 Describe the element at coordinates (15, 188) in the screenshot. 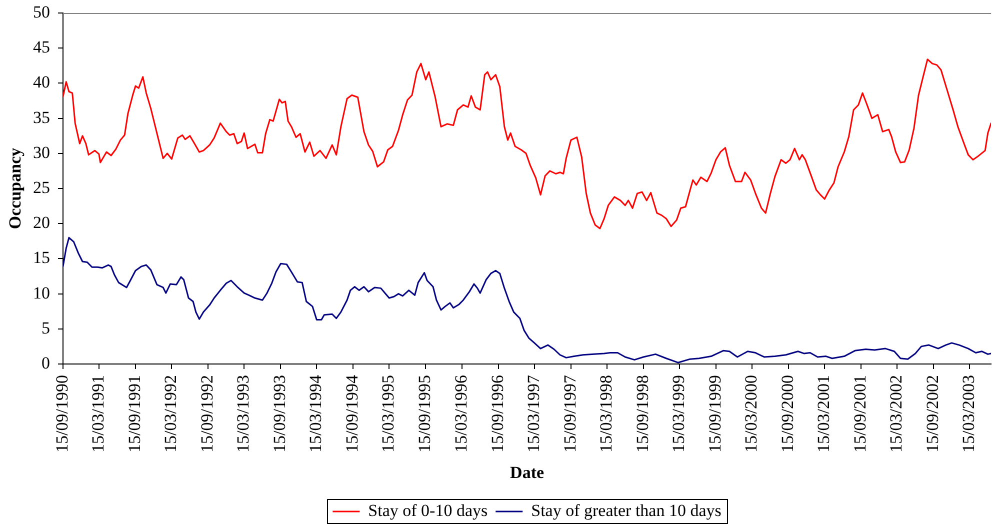

I see `y-axis-title: Occupancy` at that location.